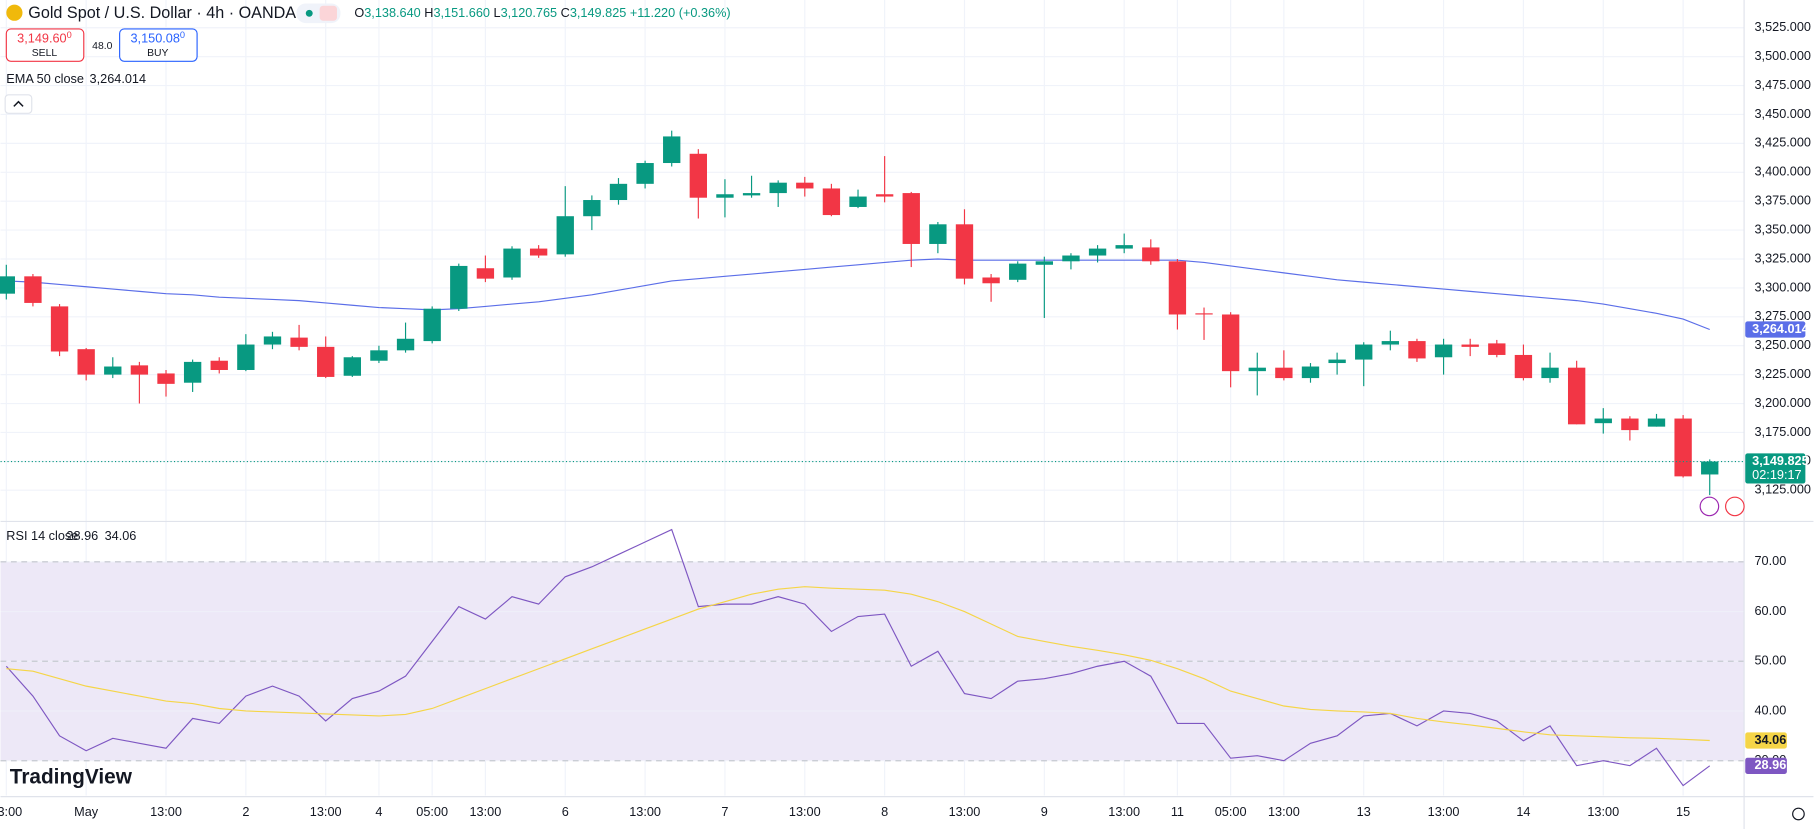  I want to click on buy-price-main: 3,150.08, so click(154, 38).